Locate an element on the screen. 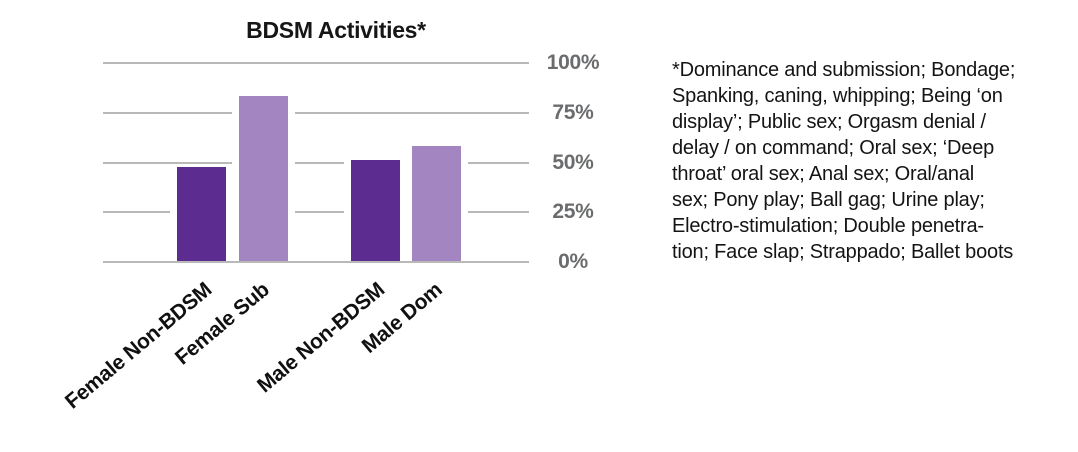 Image resolution: width=1078 pixels, height=452 pixels. y-tick-label-0: 0% is located at coordinates (573, 261).